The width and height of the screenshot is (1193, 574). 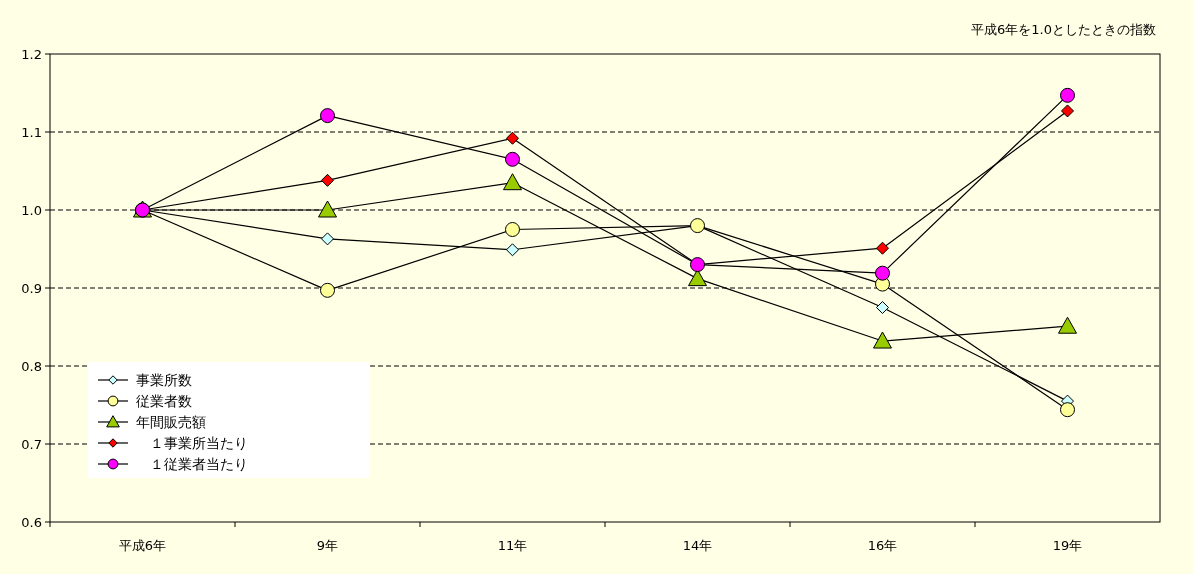 What do you see at coordinates (31, 210) in the screenshot?
I see `y-tick-label: 1.0` at bounding box center [31, 210].